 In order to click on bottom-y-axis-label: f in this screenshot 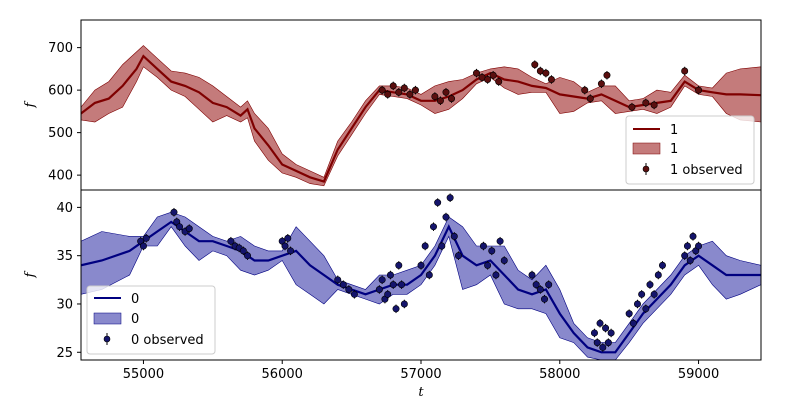, I will do `click(30, 274)`.